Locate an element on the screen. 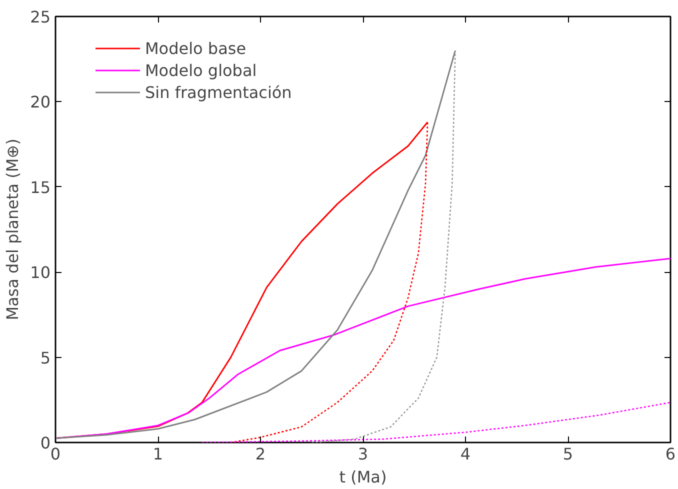  x-tick-label: 1 is located at coordinates (158, 454).